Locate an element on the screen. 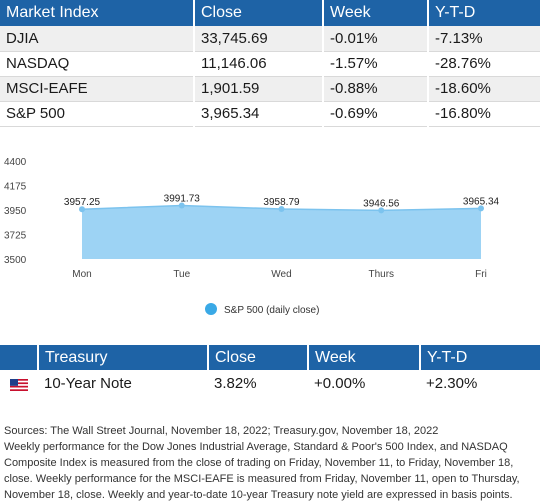 The width and height of the screenshot is (540, 503). index-close: 11,146.06 is located at coordinates (258, 64).